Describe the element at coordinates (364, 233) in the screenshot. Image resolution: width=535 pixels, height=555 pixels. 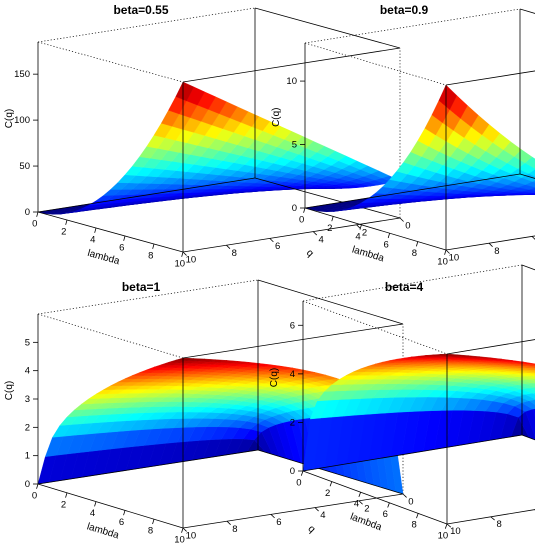
I see `y-tick-label: 2` at that location.